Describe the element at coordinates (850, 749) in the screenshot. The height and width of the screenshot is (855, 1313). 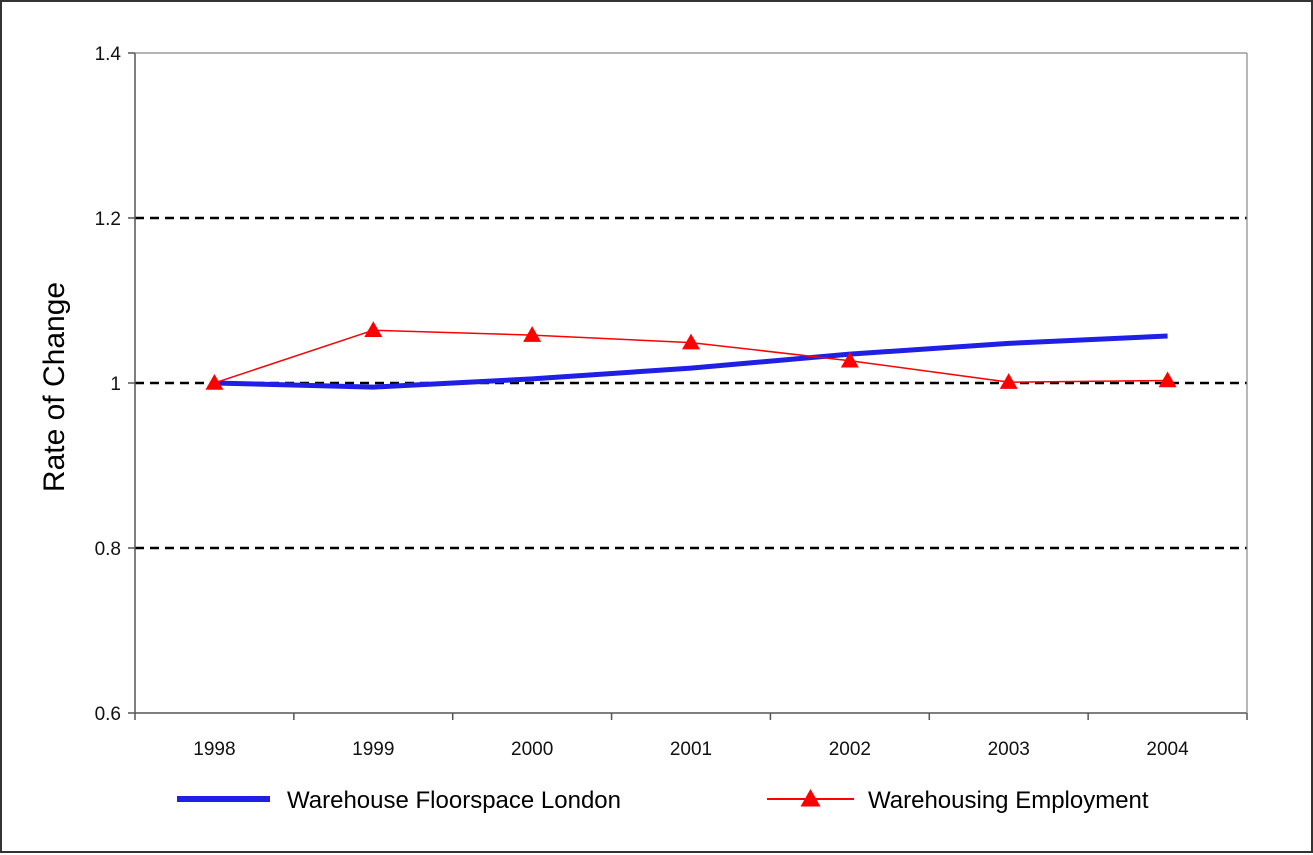
I see `x-tick-label: 2002` at that location.